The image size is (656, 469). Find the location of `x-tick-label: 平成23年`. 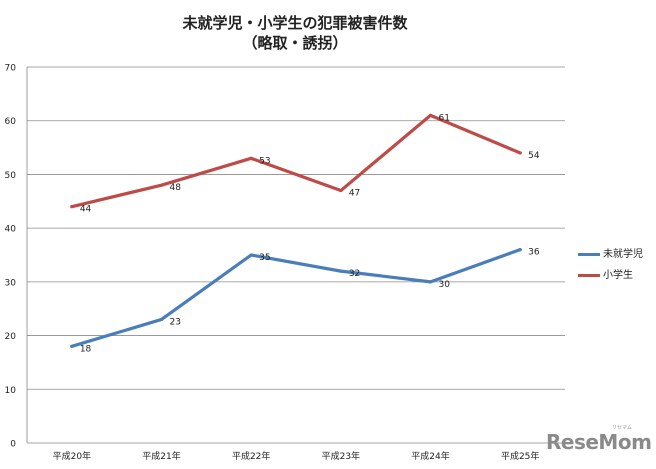

x-tick-label: 平成23年 is located at coordinates (341, 456).